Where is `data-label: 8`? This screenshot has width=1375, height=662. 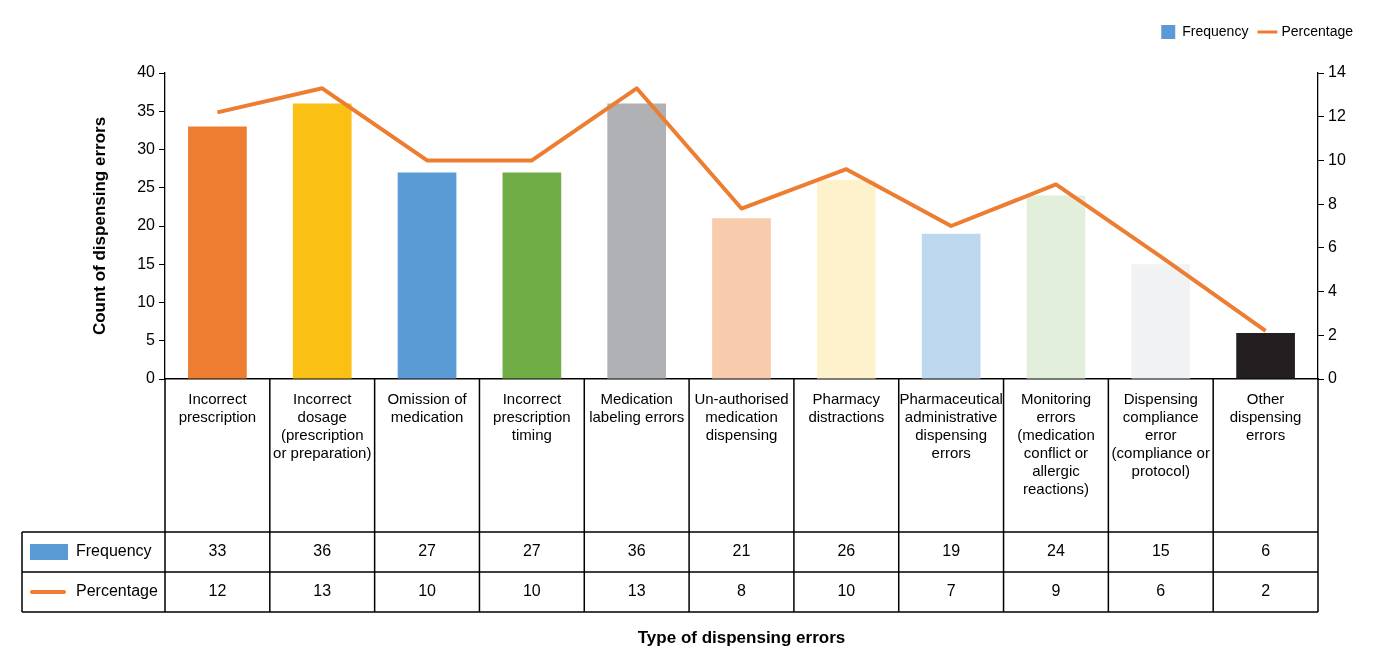
data-label: 8 is located at coordinates (742, 591).